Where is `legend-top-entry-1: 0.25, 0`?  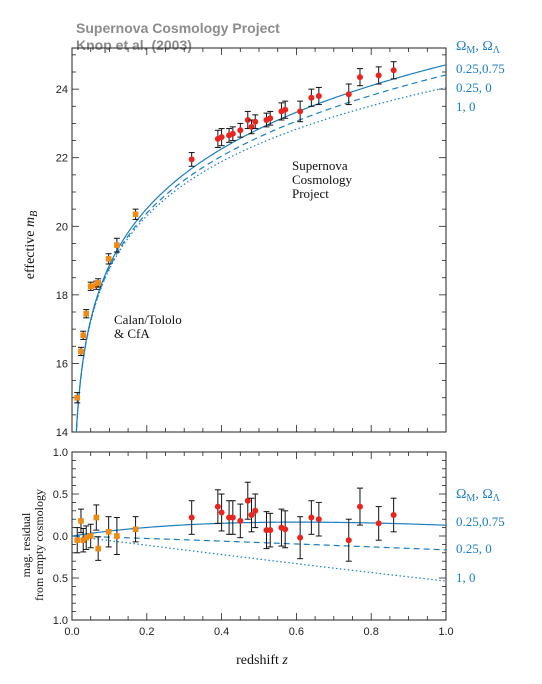 legend-top-entry-1: 0.25, 0 is located at coordinates (474, 87).